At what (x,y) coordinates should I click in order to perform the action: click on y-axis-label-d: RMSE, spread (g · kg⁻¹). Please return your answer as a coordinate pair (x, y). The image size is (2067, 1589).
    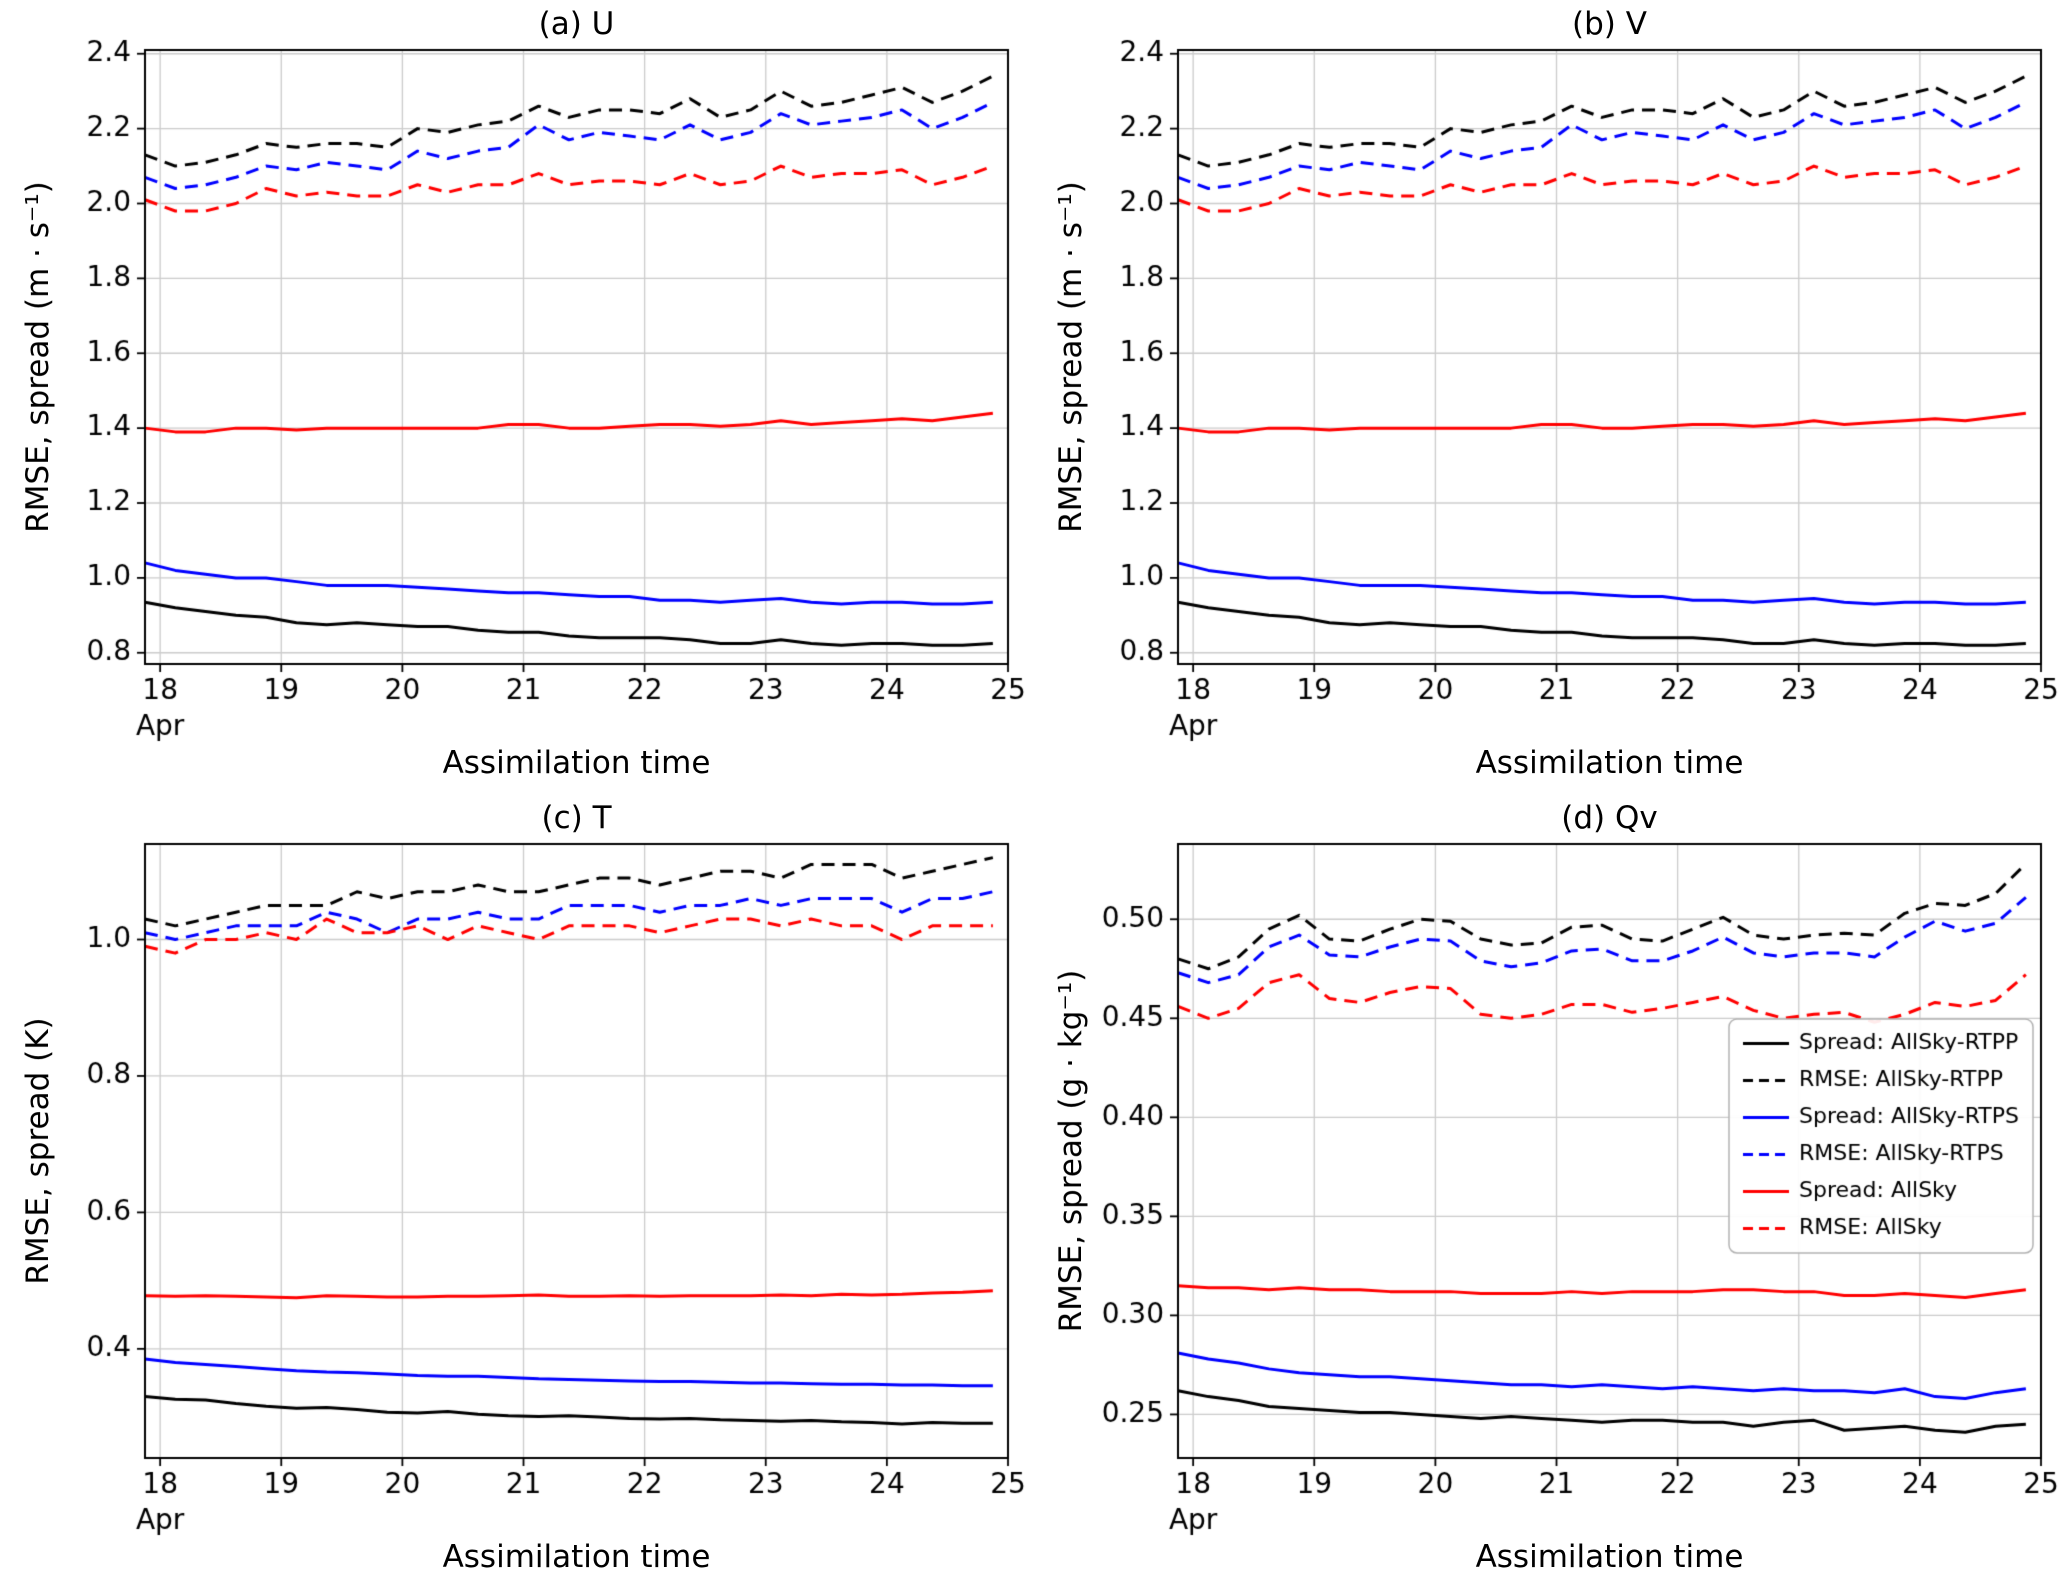
    Looking at the image, I should click on (1071, 1151).